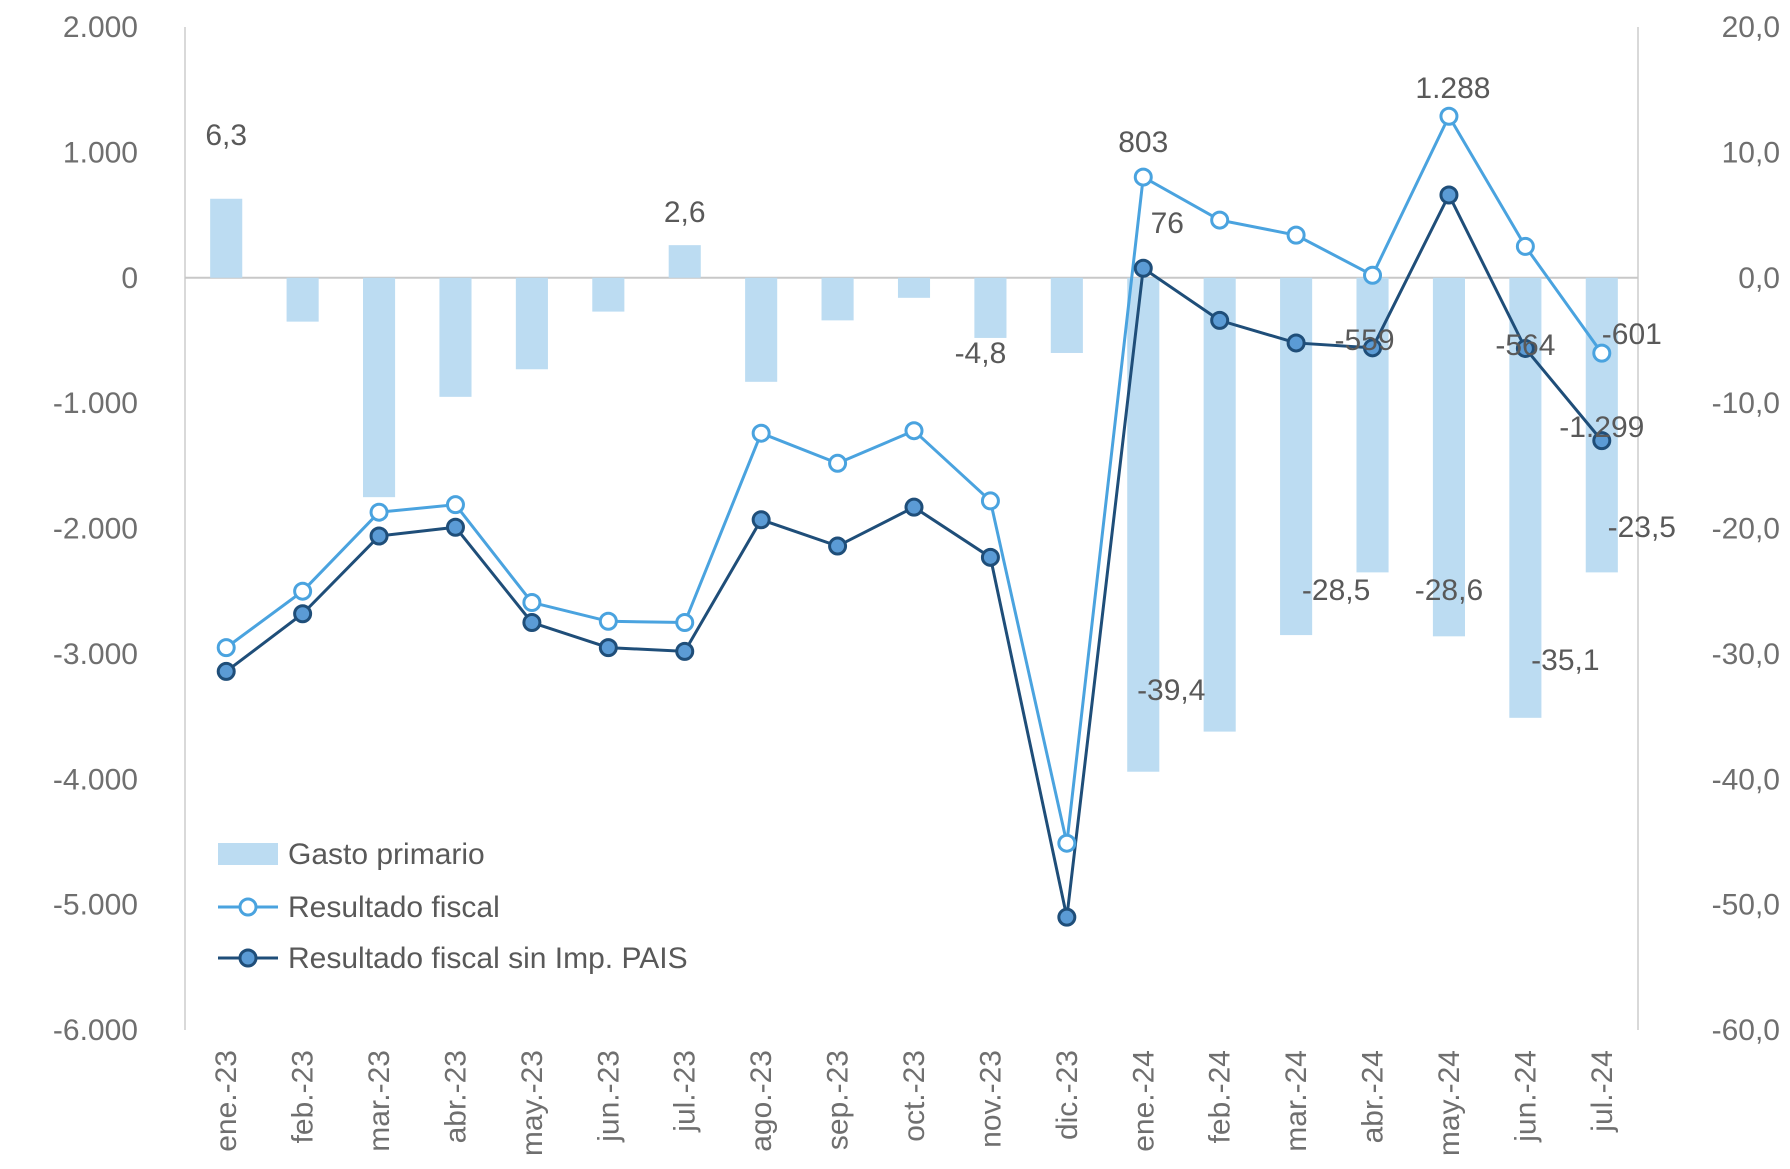 The height and width of the screenshot is (1169, 1790). I want to click on left-axis-tick-label: -6.000, so click(95, 1030).